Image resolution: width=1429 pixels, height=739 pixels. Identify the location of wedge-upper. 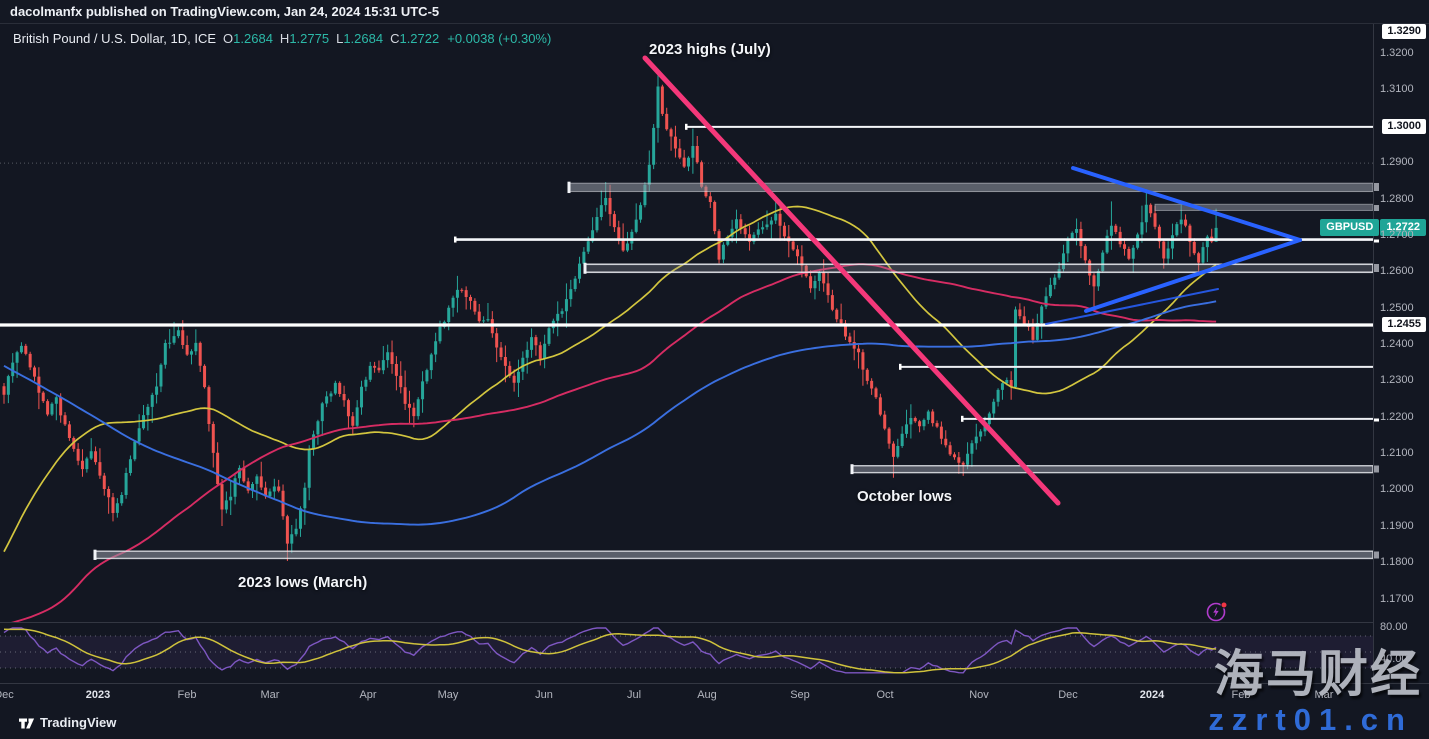
(1186, 204).